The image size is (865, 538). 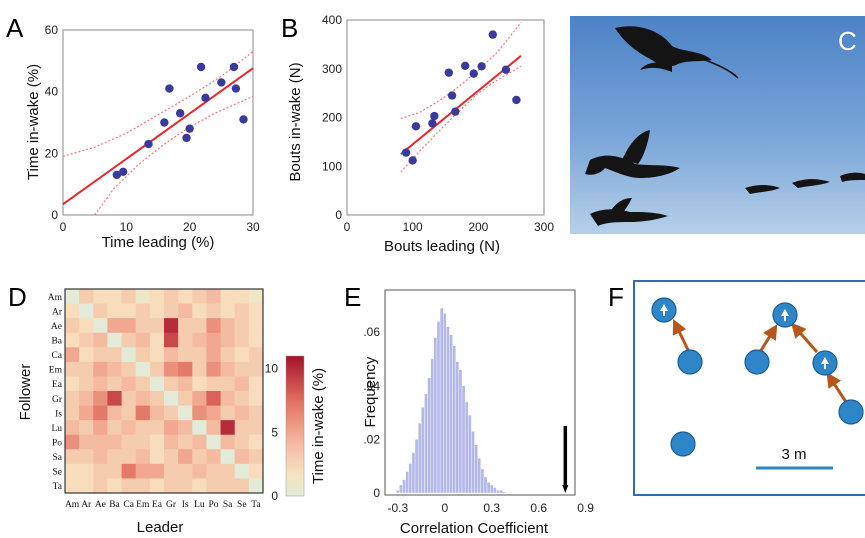 What do you see at coordinates (54, 215) in the screenshot?
I see `y-tick-label: 0` at bounding box center [54, 215].